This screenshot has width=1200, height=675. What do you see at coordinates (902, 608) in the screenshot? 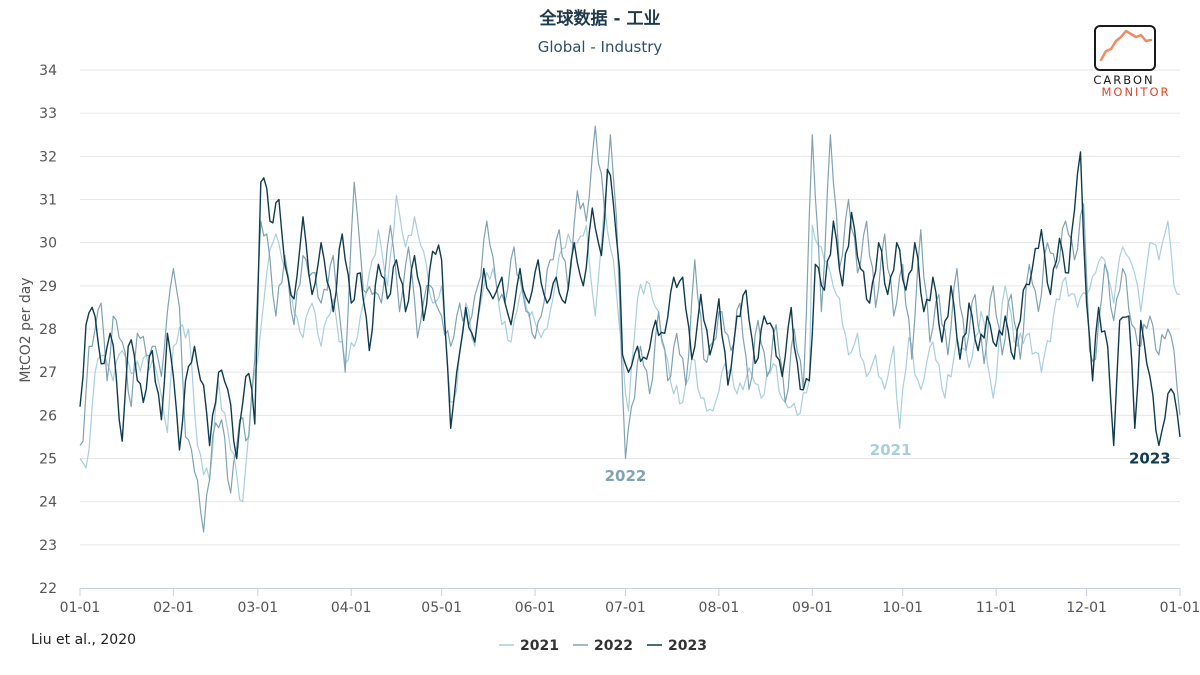
I see `x-tick-label: 10-01` at bounding box center [902, 608].